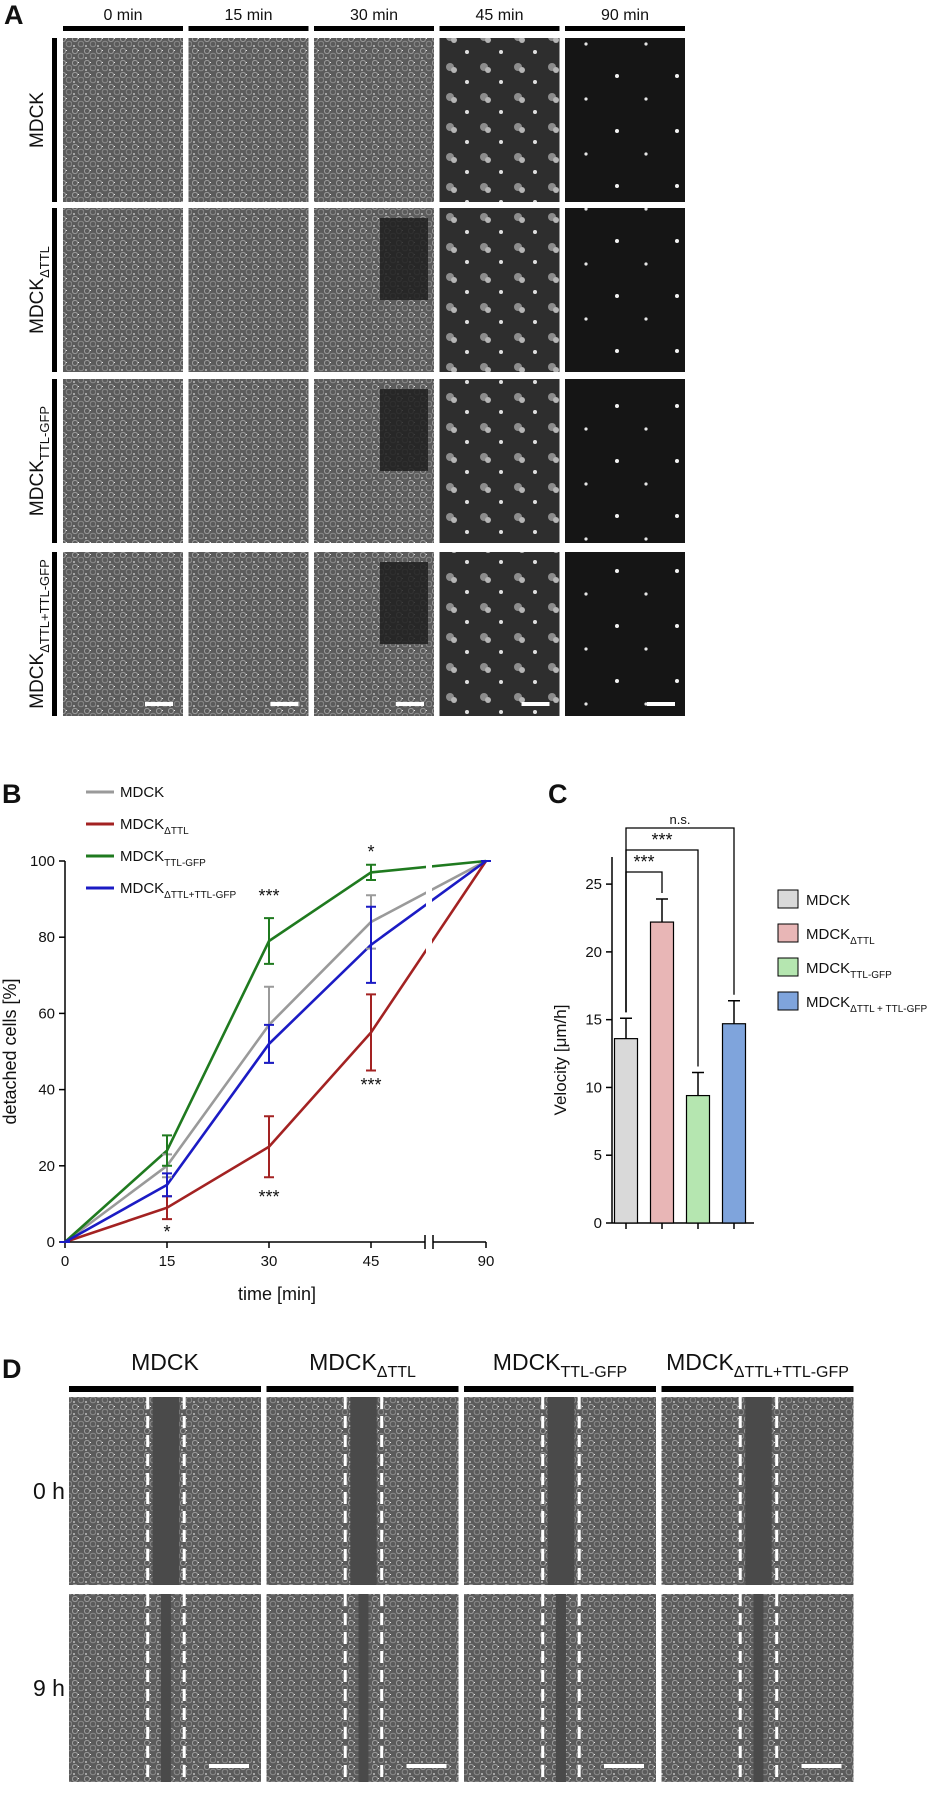 The width and height of the screenshot is (950, 1797). Describe the element at coordinates (840, 936) in the screenshot. I see `legend-label: MDCKΔTTL` at that location.